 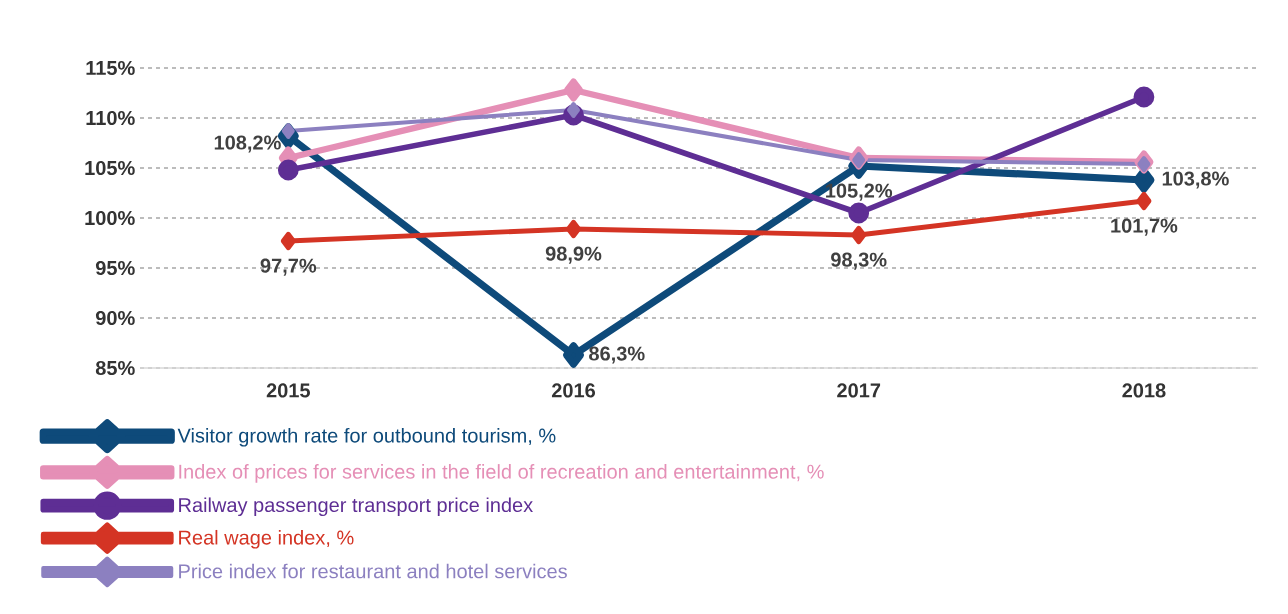 I want to click on data-label: 101,7%, so click(x=1144, y=227).